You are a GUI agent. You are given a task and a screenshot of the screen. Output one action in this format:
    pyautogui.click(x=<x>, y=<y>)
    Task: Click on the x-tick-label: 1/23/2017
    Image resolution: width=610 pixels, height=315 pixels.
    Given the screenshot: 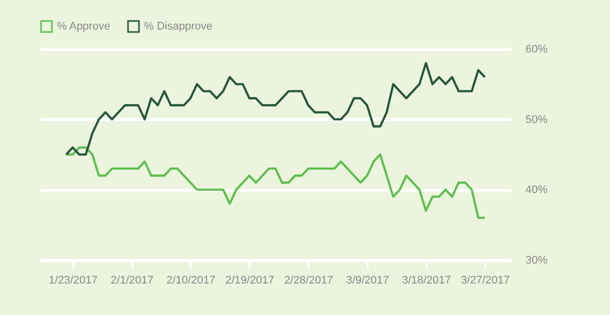 What is the action you would take?
    pyautogui.click(x=73, y=280)
    